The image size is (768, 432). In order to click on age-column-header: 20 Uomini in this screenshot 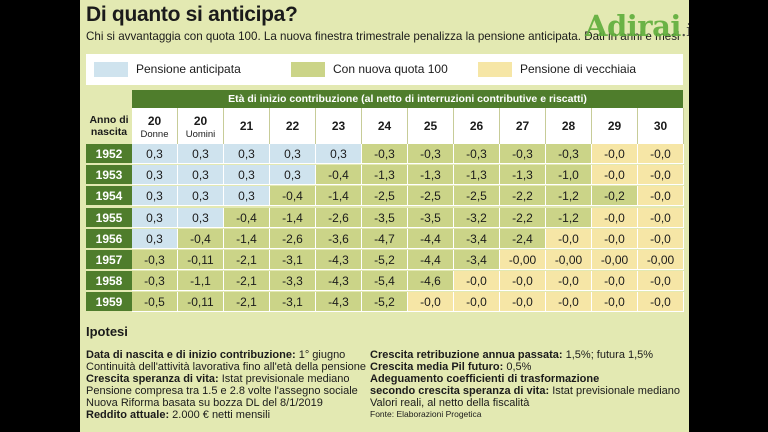, I will do `click(201, 126)`.